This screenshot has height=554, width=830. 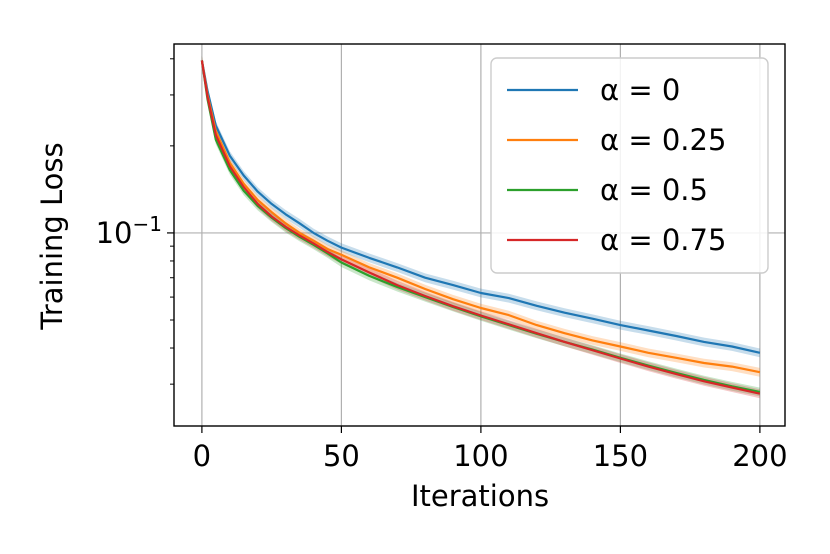 What do you see at coordinates (663, 240) in the screenshot?
I see `legend-label: α = 0.75` at bounding box center [663, 240].